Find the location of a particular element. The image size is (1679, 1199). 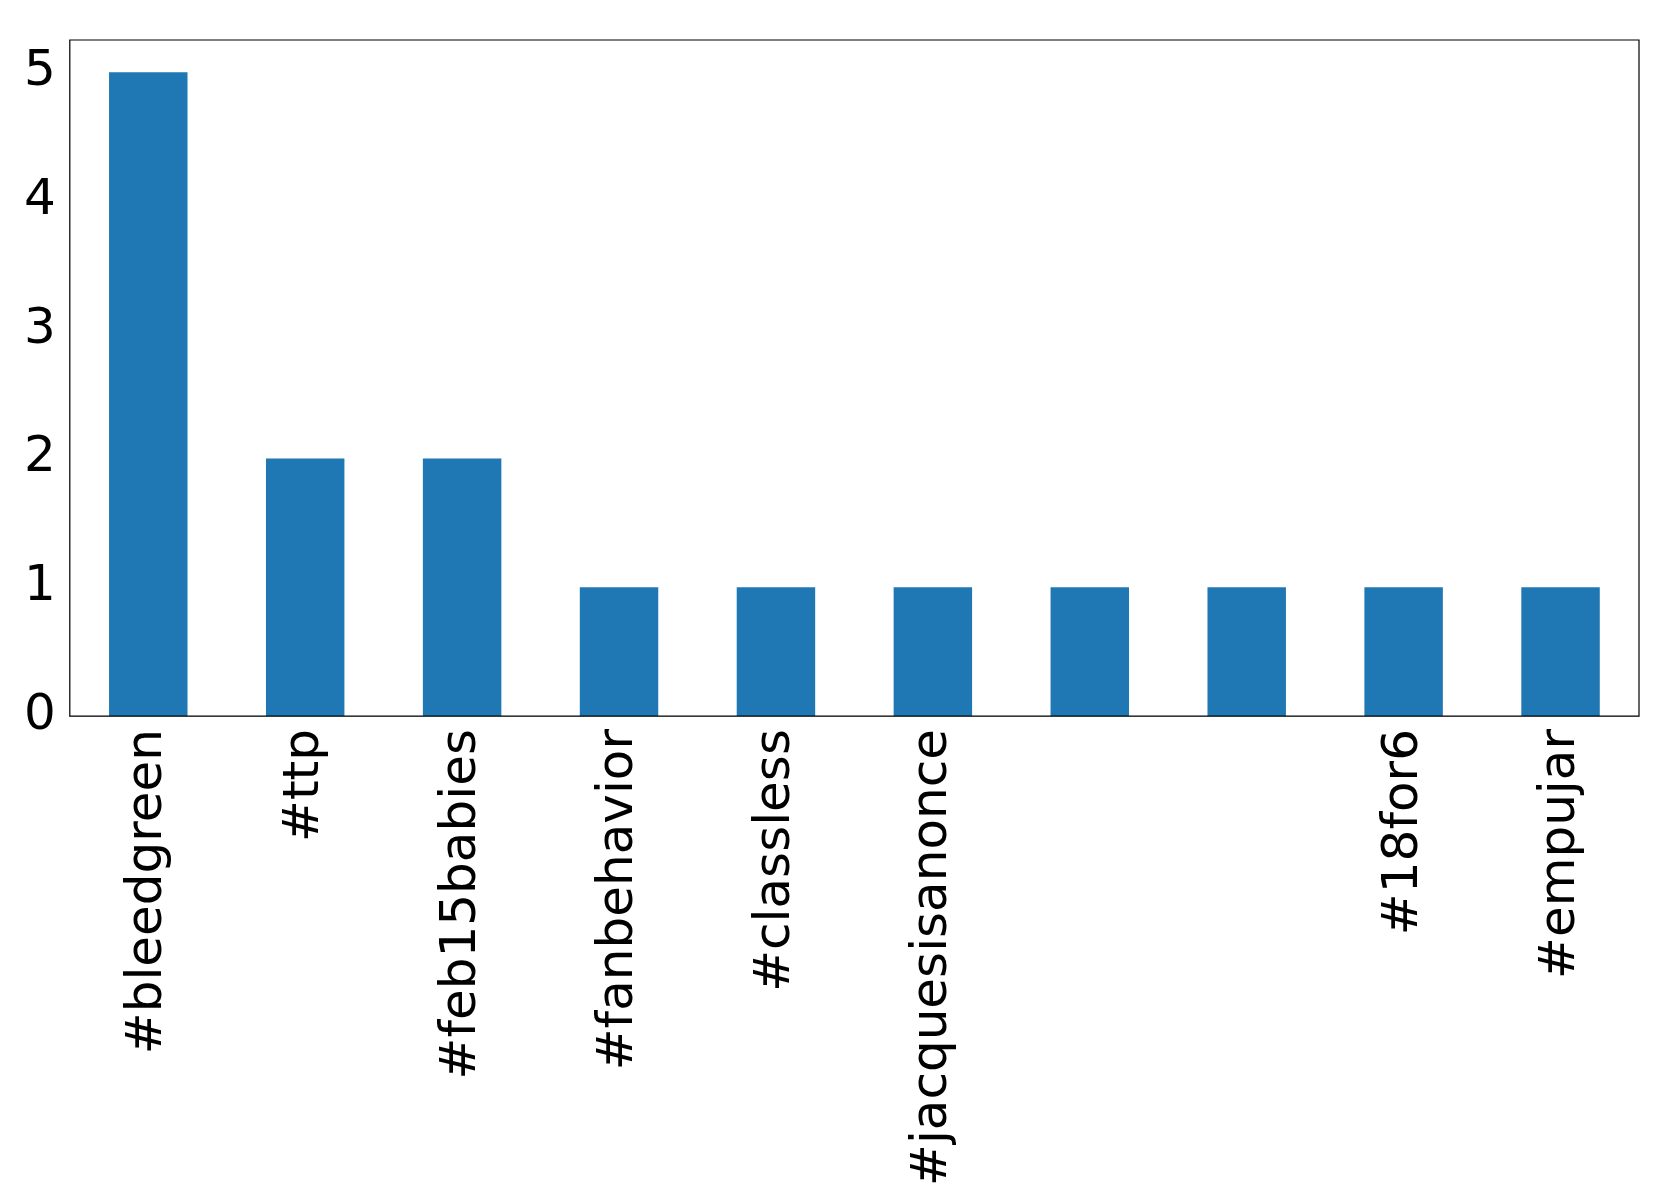

y-tick-label: 4 is located at coordinates (40, 196).